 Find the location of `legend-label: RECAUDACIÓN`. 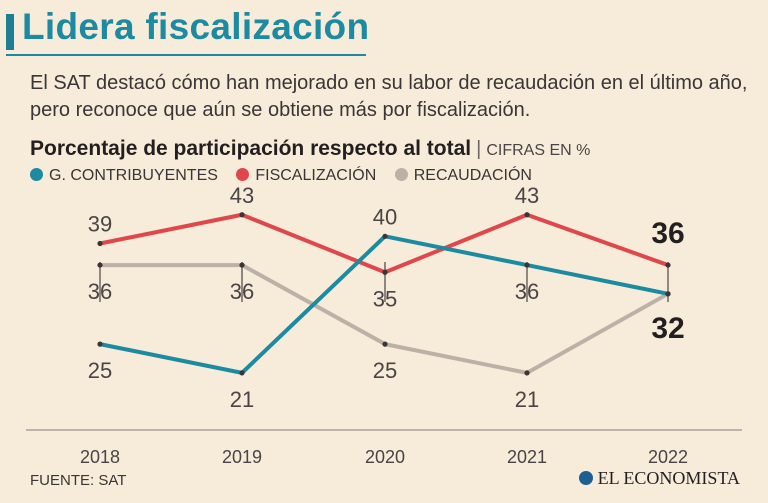

legend-label: RECAUDACIÓN is located at coordinates (472, 175).